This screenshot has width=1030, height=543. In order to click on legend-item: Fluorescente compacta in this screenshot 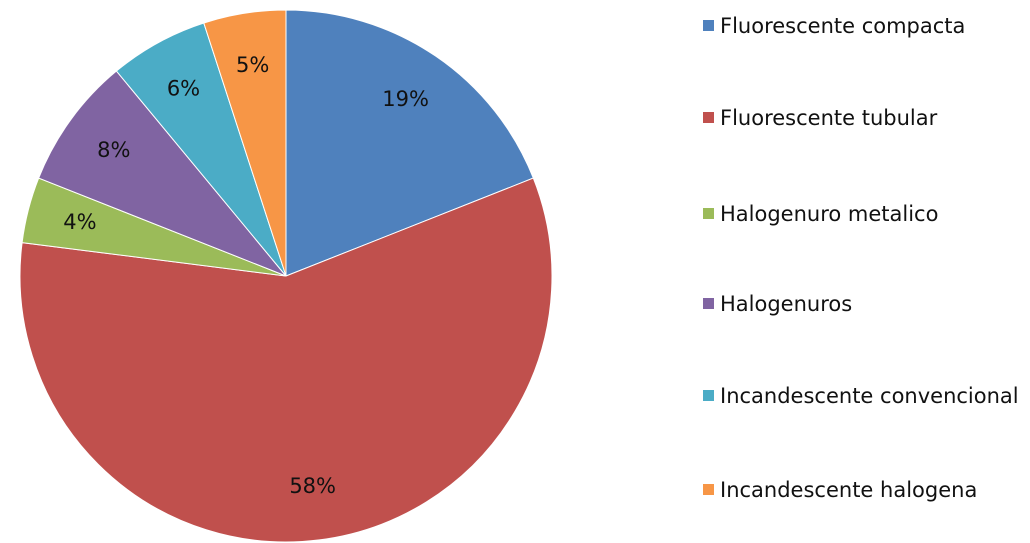, I will do `click(866, 26)`.